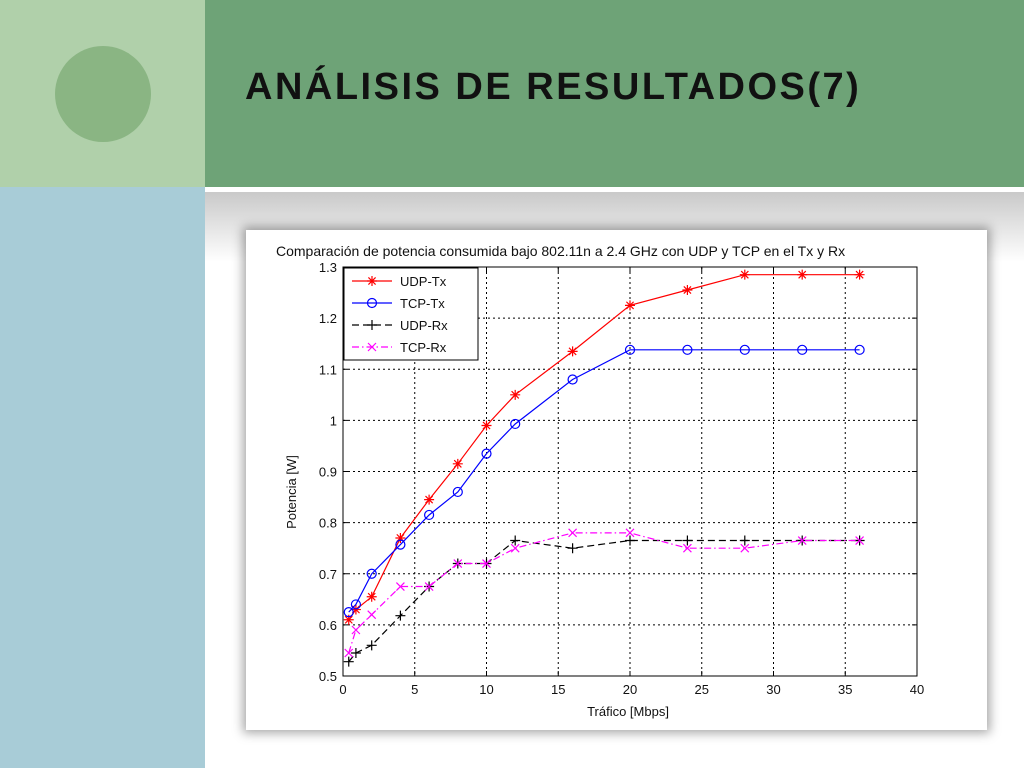  Describe the element at coordinates (630, 689) in the screenshot. I see `x-tick-label: 20` at that location.